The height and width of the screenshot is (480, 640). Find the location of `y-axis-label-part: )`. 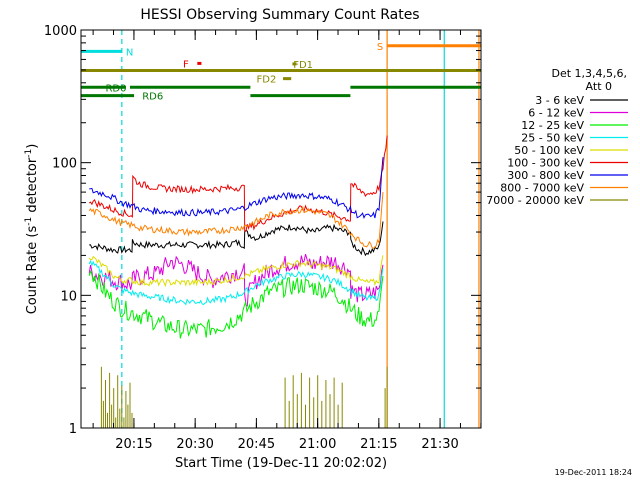

y-axis-label-part: ) is located at coordinates (32, 146).